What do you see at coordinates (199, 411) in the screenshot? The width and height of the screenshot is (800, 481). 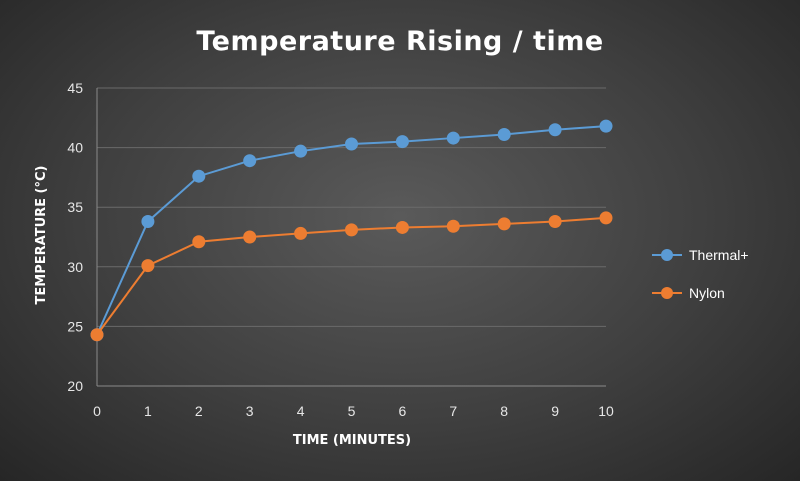 I see `x-tick-label: 2` at bounding box center [199, 411].